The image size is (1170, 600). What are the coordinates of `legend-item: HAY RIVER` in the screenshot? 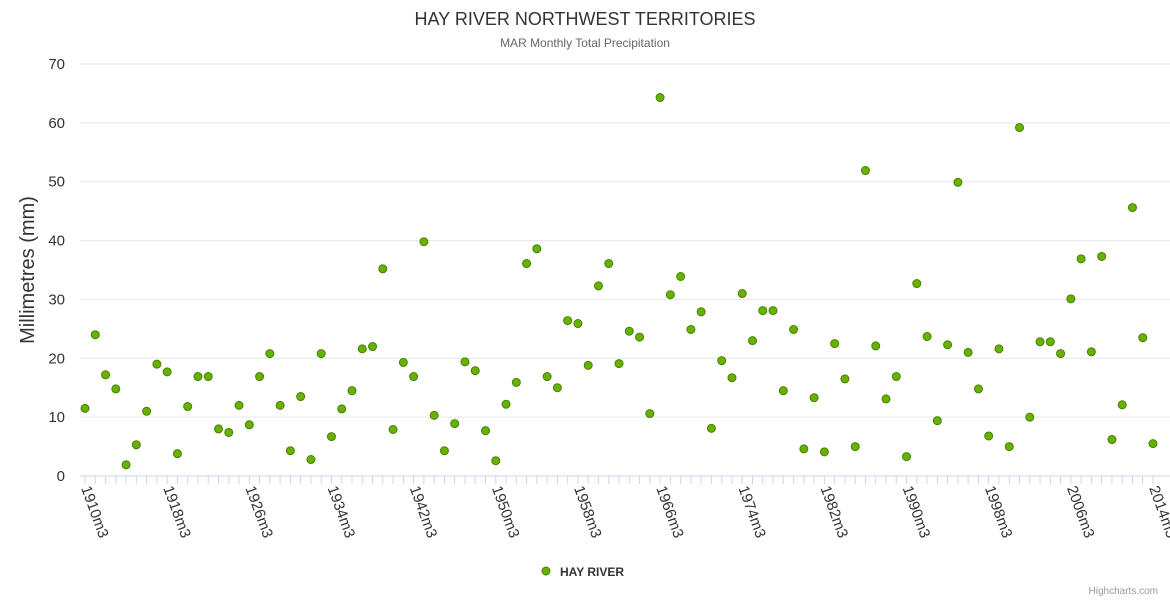 It's located at (582, 572).